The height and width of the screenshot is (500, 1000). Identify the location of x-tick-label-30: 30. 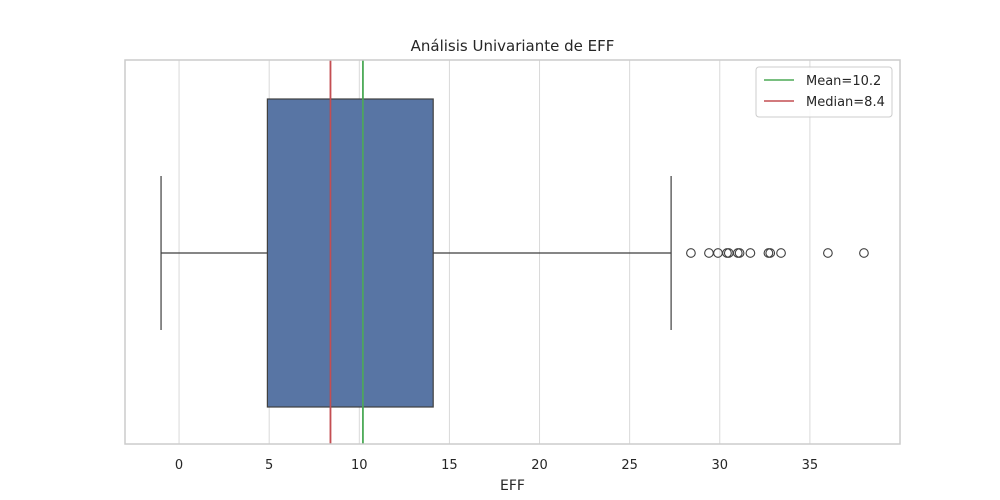
(719, 465).